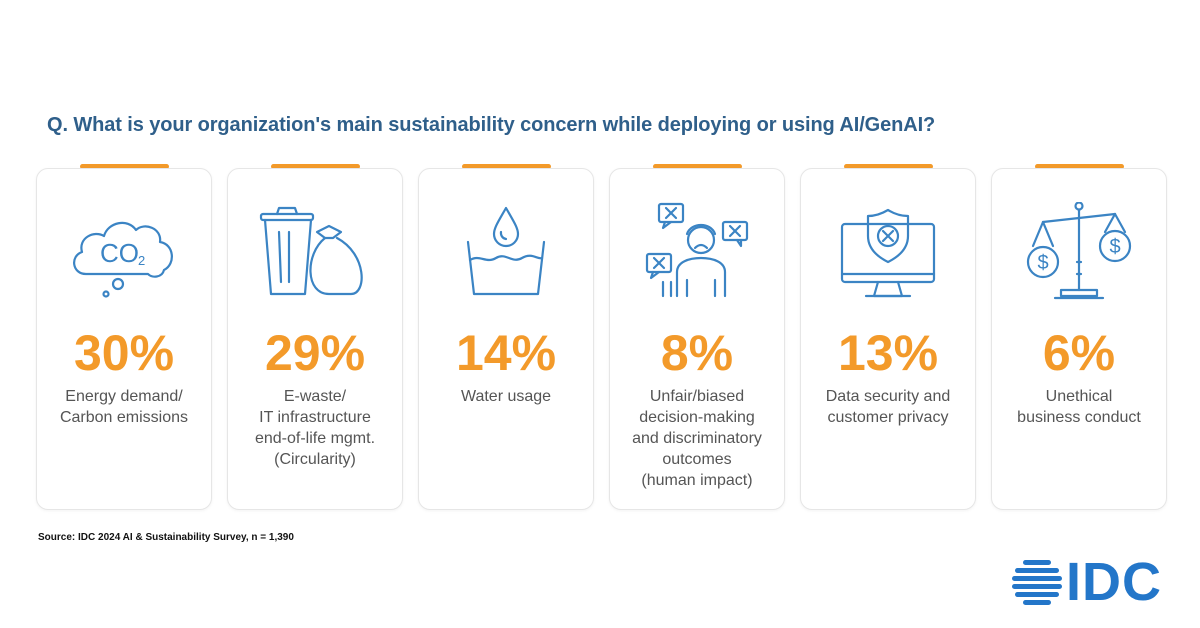 The image size is (1200, 628). I want to click on percent-value: 13%, so click(888, 353).